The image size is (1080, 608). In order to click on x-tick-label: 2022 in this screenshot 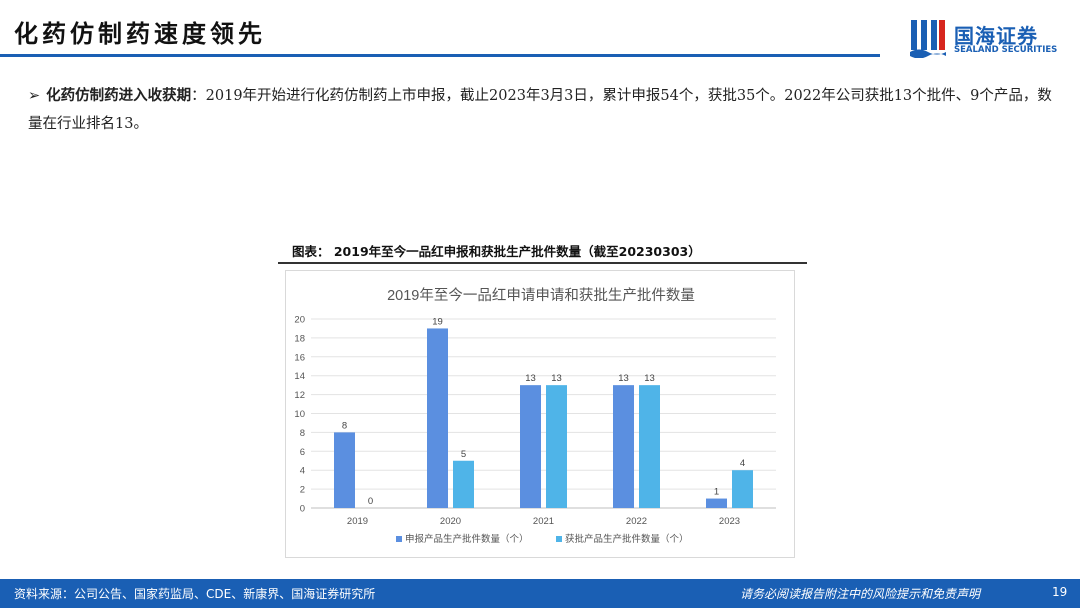, I will do `click(636, 521)`.